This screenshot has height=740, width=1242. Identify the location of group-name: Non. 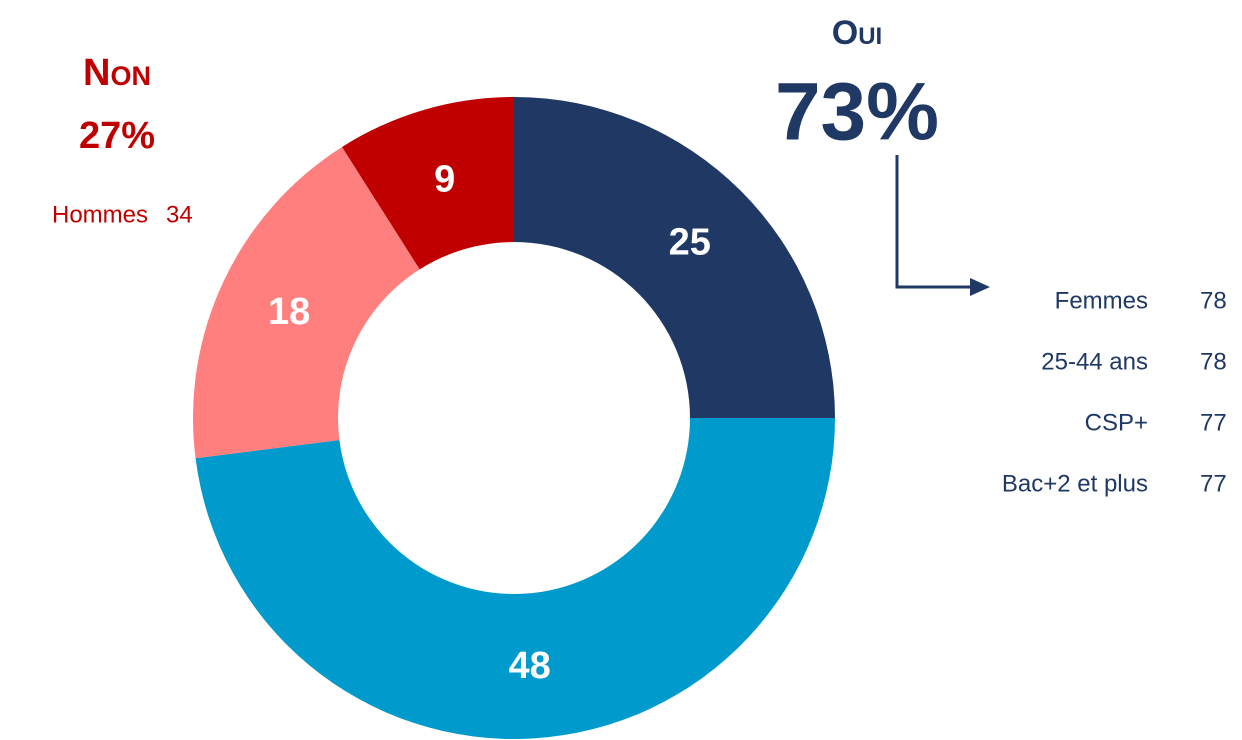
(117, 73).